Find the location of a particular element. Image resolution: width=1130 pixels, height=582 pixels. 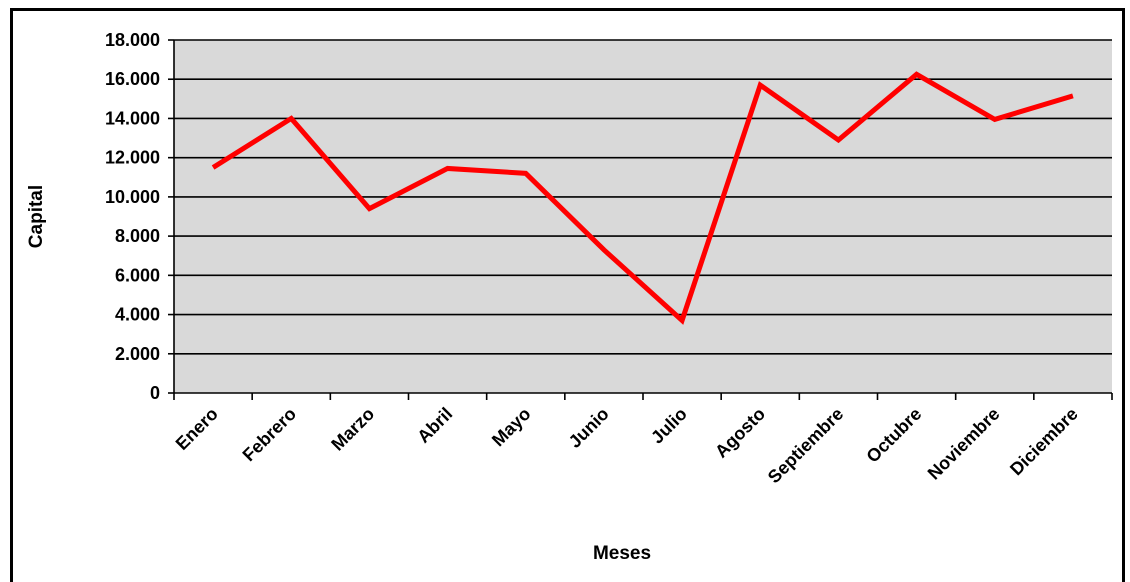

y-tick-label: 8.000 is located at coordinates (137, 236).